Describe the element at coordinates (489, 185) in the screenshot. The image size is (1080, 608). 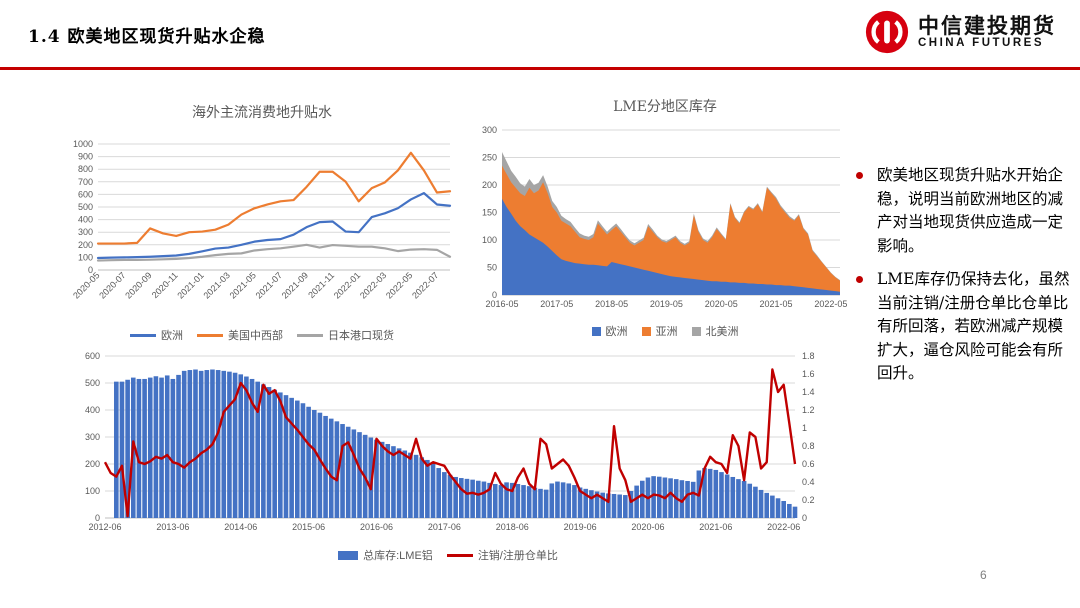
I see `y-axis-tick-label: 200` at that location.